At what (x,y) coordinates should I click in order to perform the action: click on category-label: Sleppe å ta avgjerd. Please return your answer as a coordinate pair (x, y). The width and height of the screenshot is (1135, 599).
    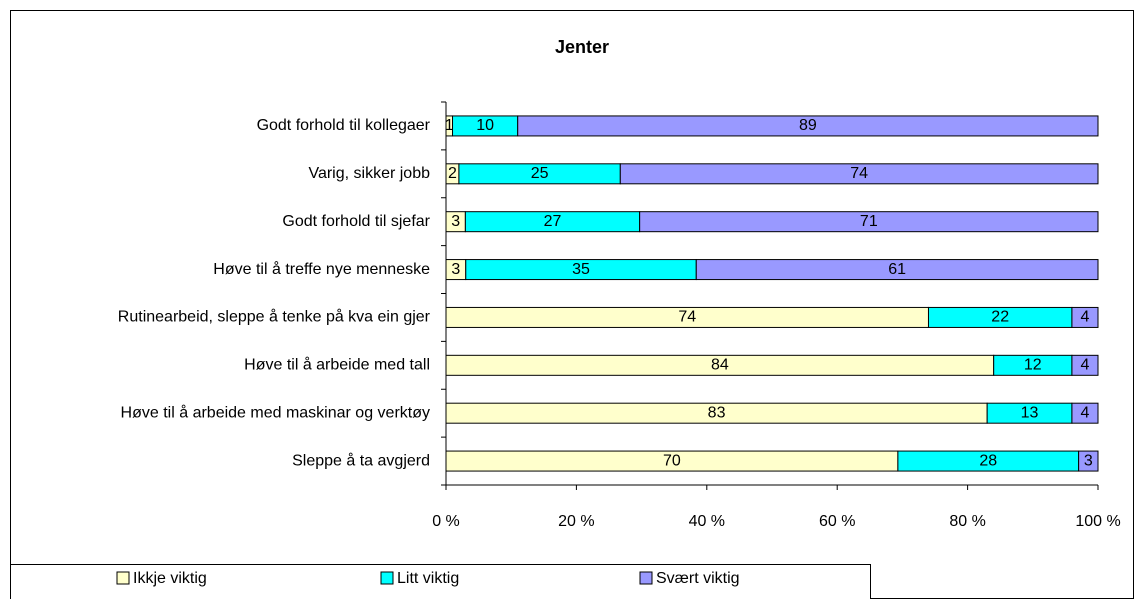
    Looking at the image, I should click on (361, 460).